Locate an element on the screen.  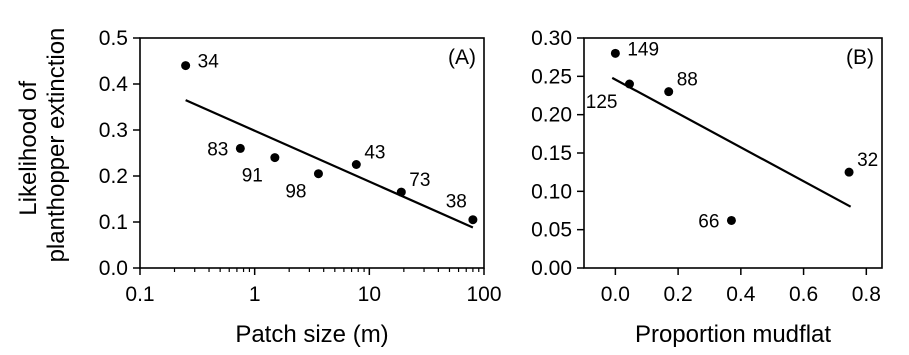
y-tick-label-b: 0.00 is located at coordinates (551, 268).